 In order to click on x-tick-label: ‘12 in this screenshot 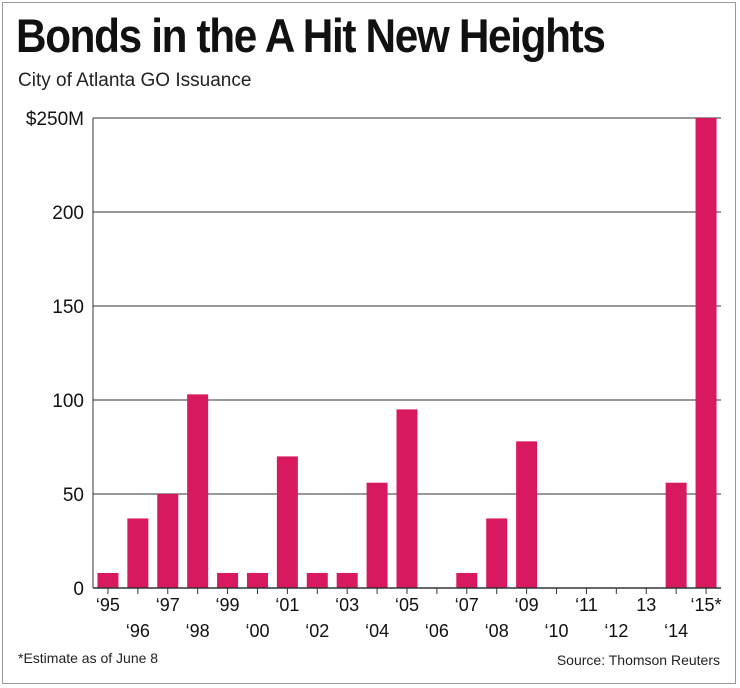, I will do `click(616, 631)`.